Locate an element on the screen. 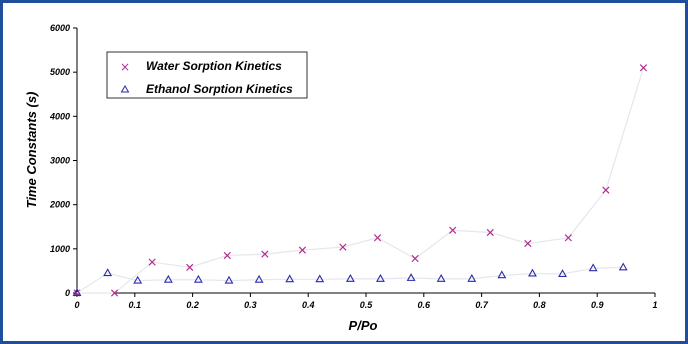  x-tick-label: 1 is located at coordinates (654, 305).